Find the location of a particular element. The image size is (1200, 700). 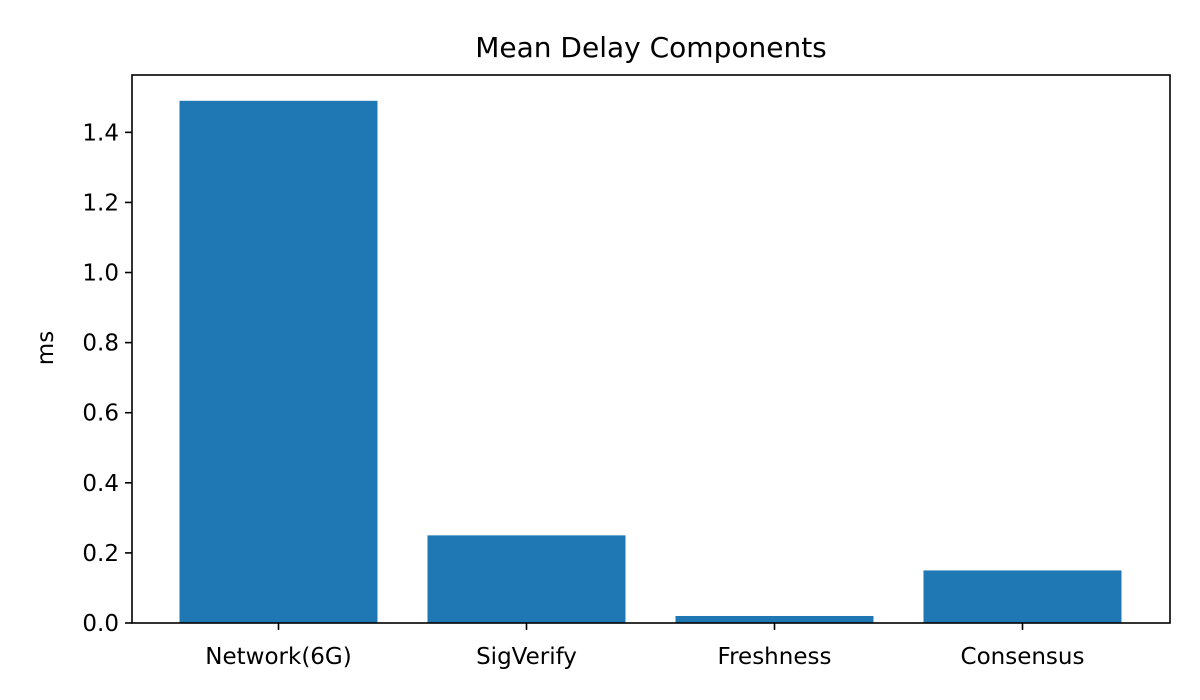

x-tick-label-2: Freshness is located at coordinates (775, 657).